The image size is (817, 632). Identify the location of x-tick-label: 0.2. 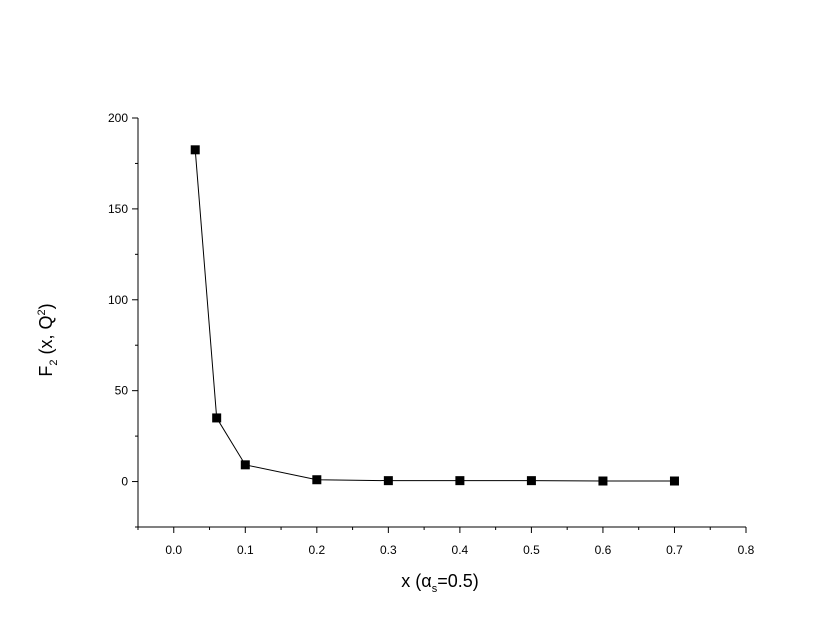
(316, 550).